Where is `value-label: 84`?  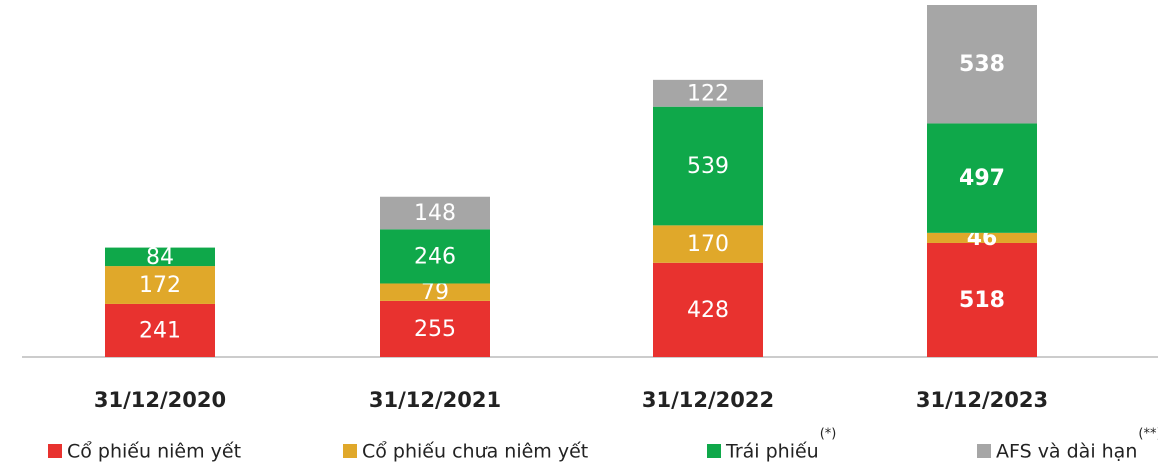
value-label: 84 is located at coordinates (160, 257).